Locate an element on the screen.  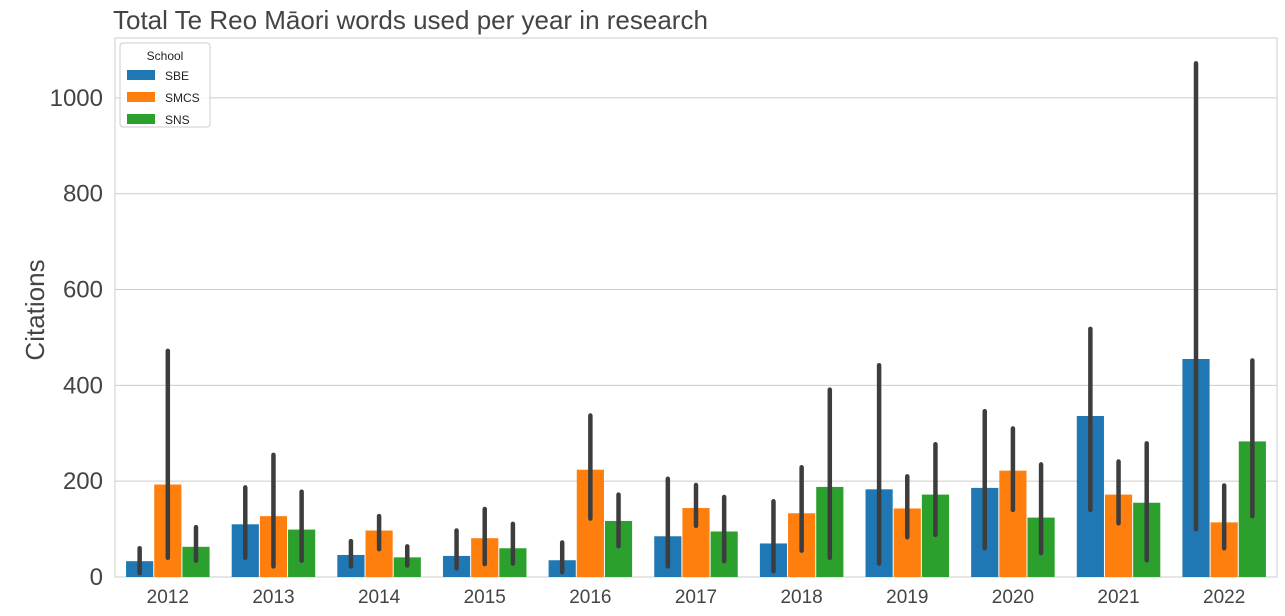
x-tick-label: 2013 is located at coordinates (273, 597).